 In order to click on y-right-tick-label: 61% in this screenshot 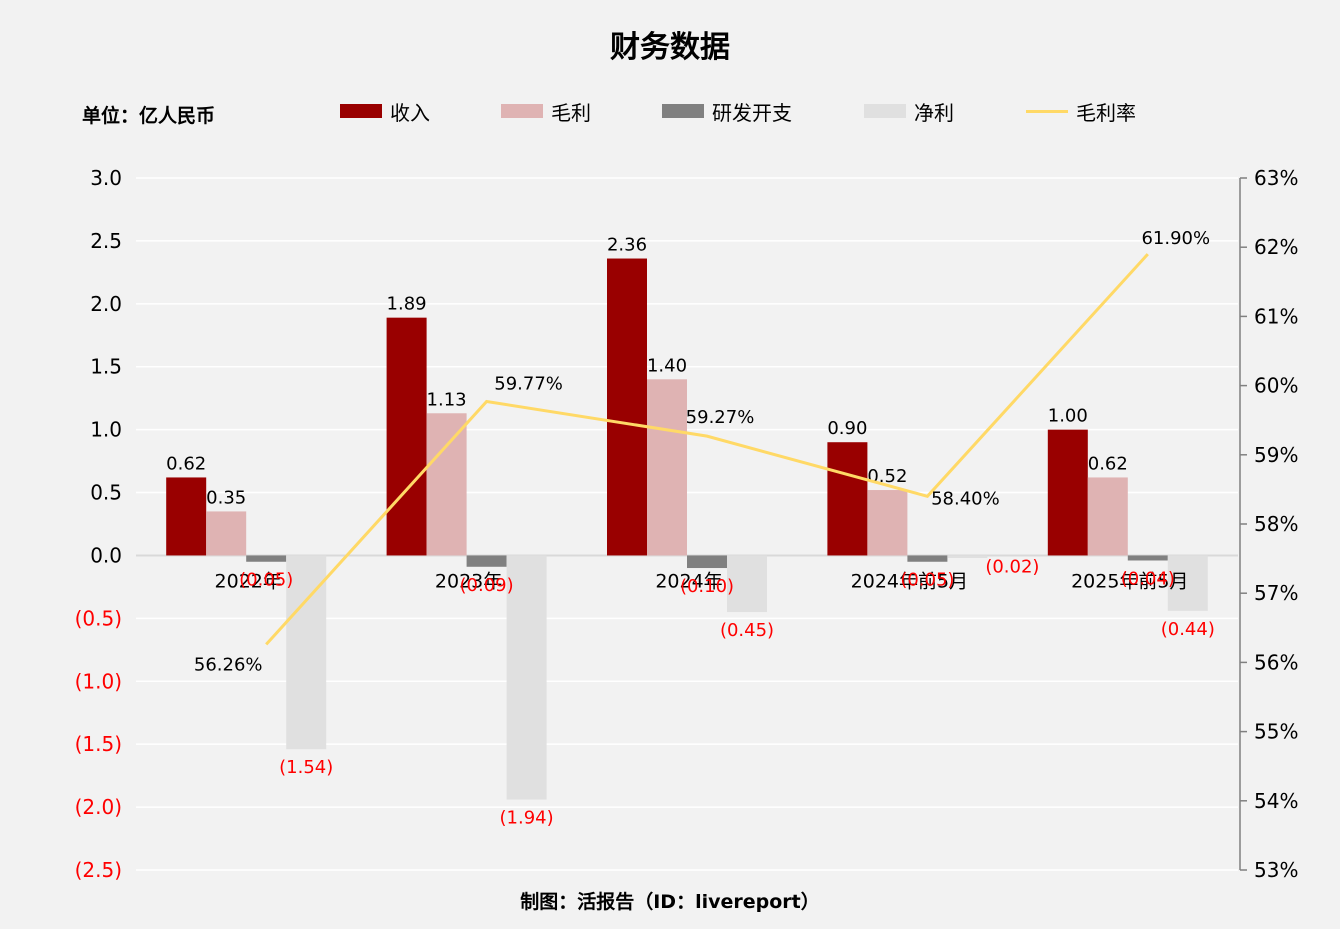, I will do `click(1276, 316)`.